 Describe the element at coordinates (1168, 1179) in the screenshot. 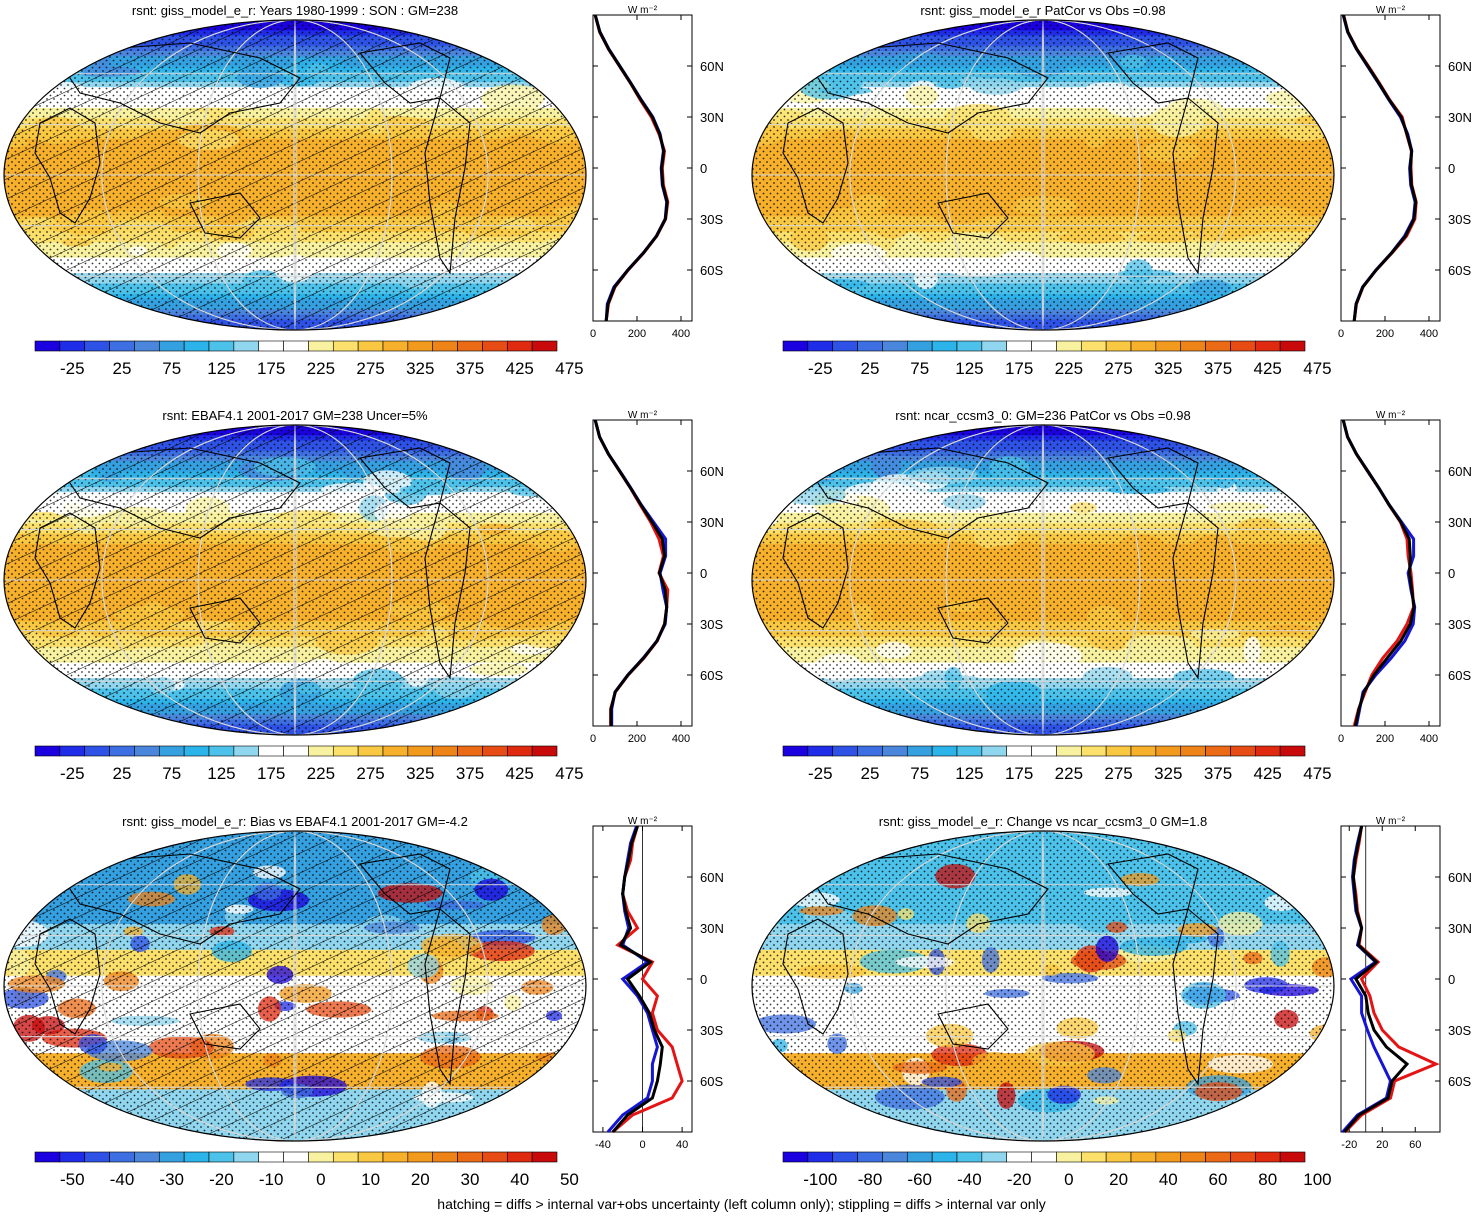

I see `colorbar-label: 40` at that location.